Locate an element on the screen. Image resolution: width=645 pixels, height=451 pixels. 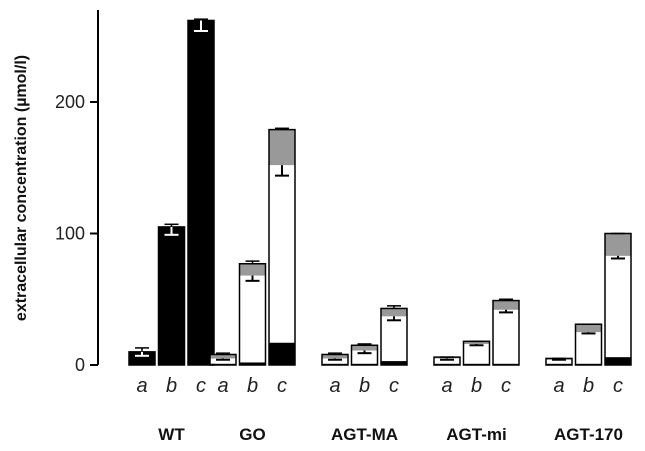
bar-GO-c is located at coordinates (282, 246).